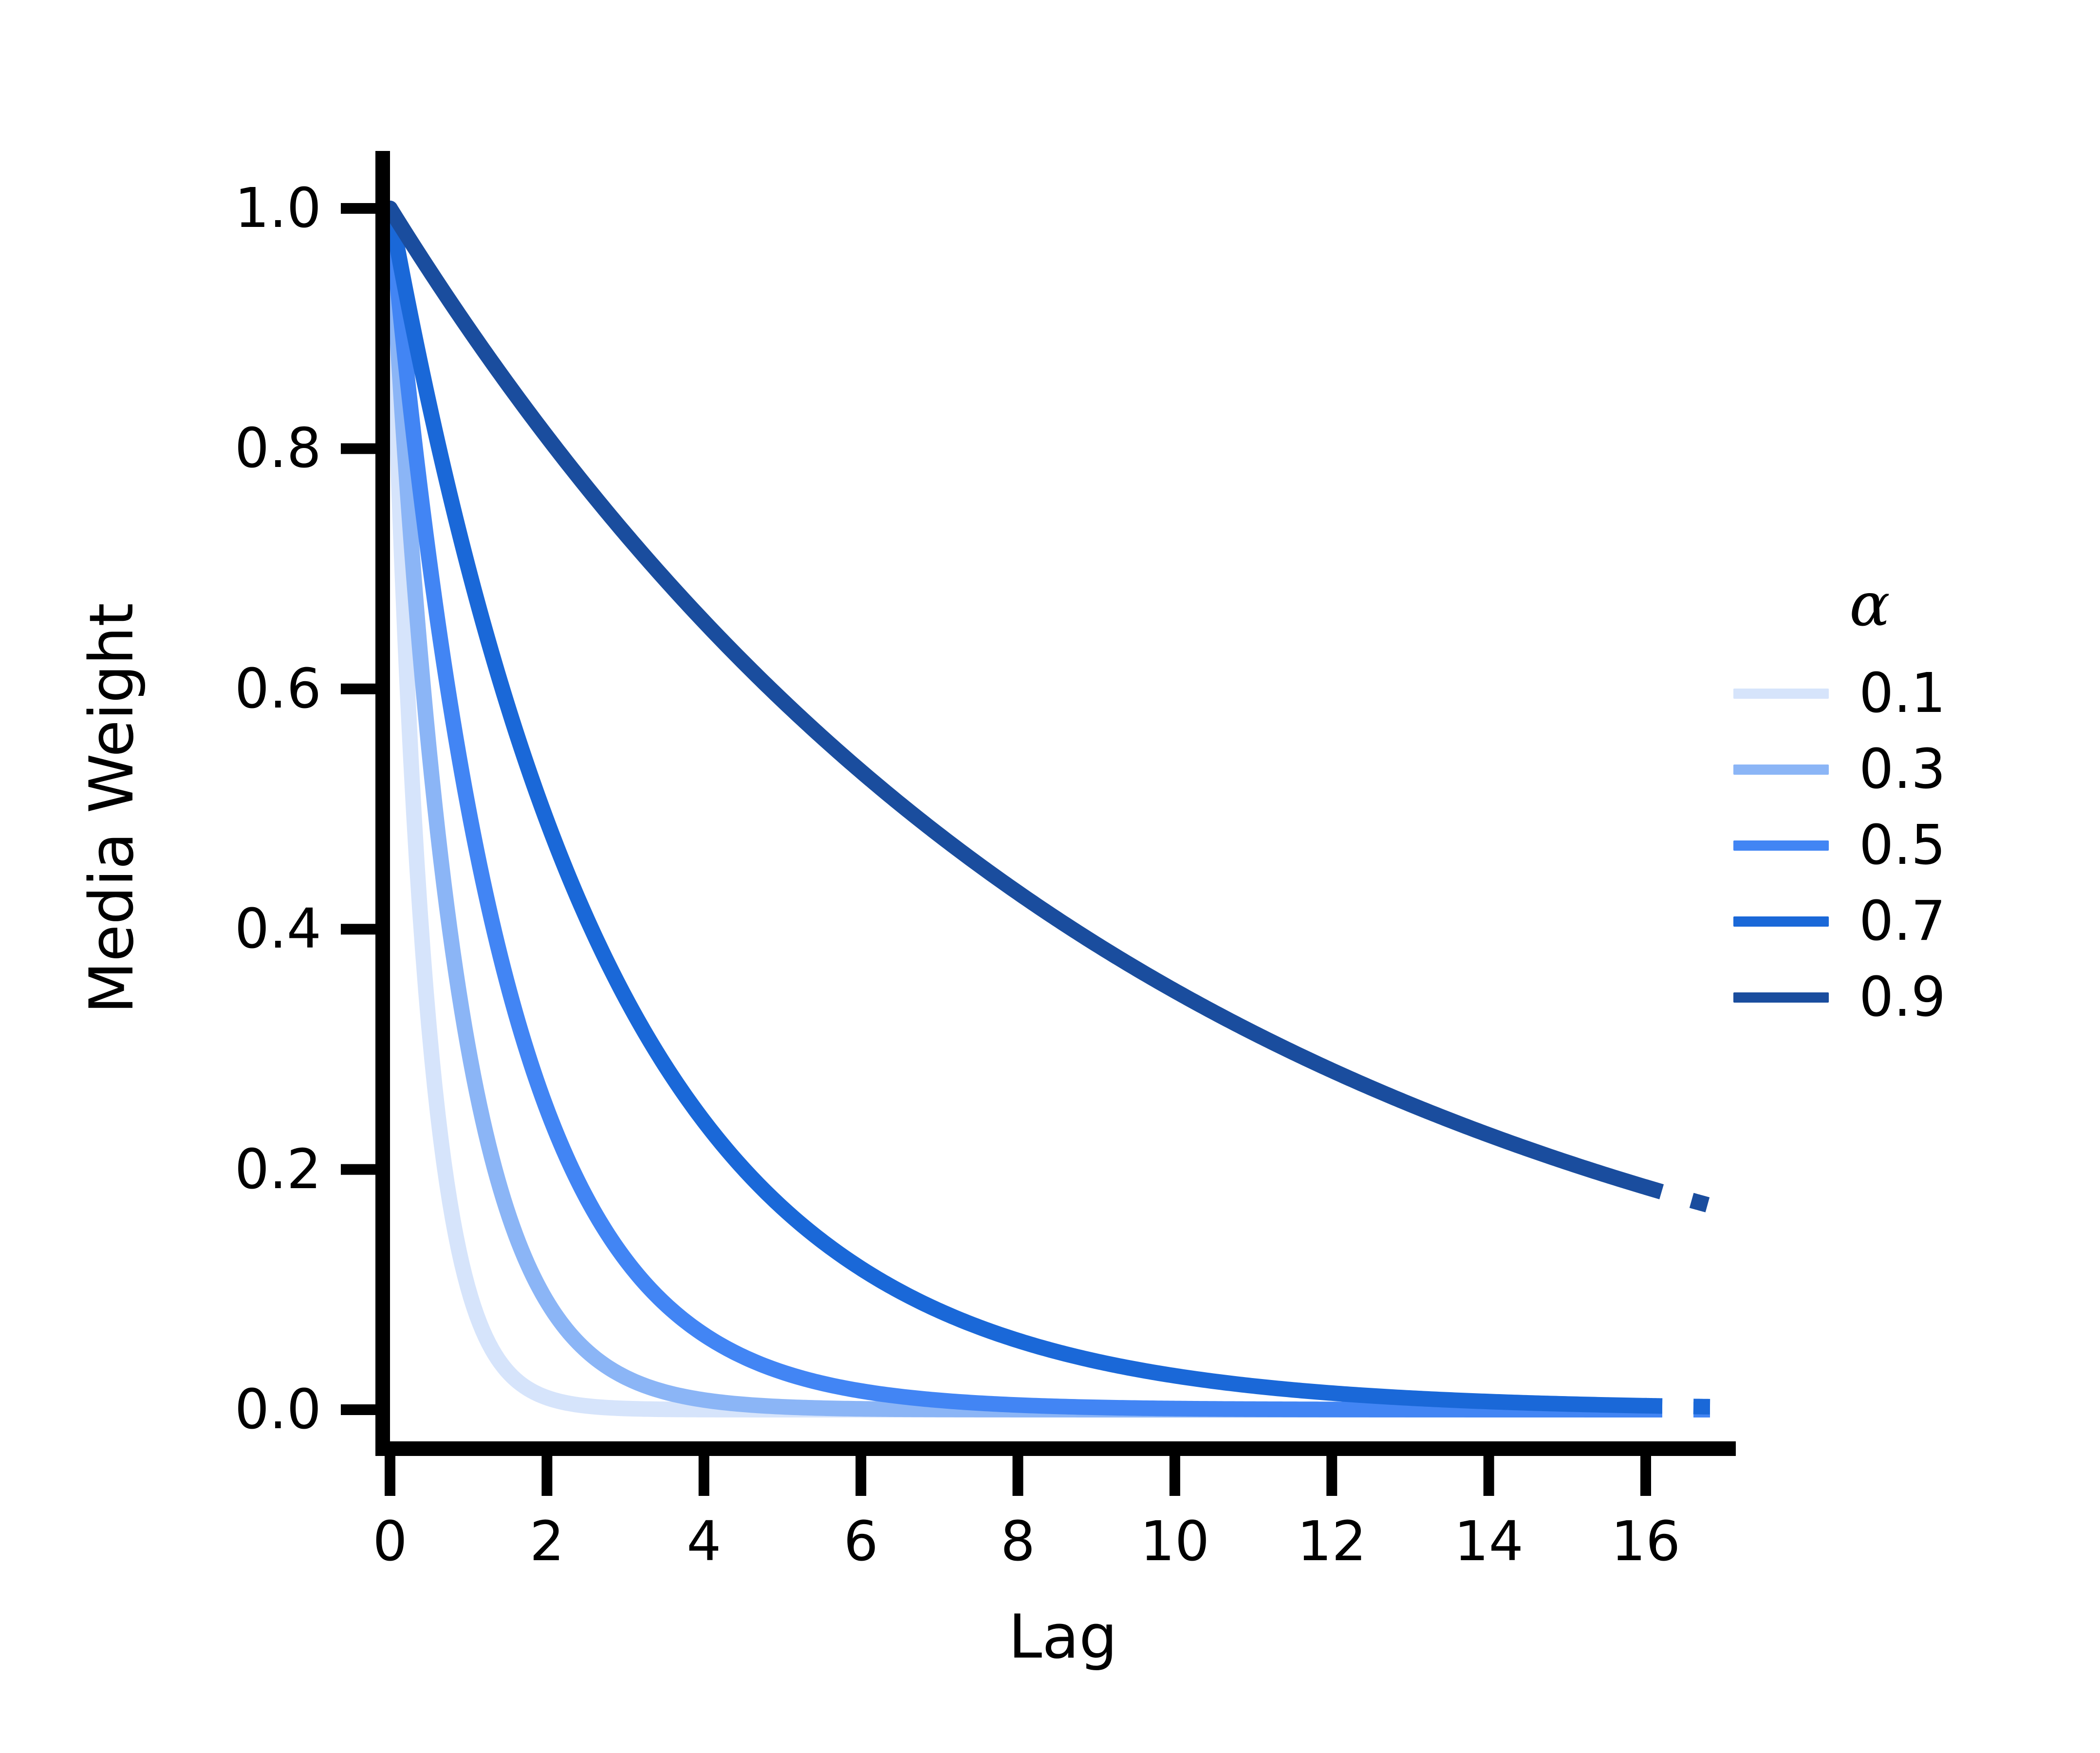 Image resolution: width=2100 pixels, height=1753 pixels. What do you see at coordinates (705, 1541) in the screenshot?
I see `x-tick-label-2: 4` at bounding box center [705, 1541].